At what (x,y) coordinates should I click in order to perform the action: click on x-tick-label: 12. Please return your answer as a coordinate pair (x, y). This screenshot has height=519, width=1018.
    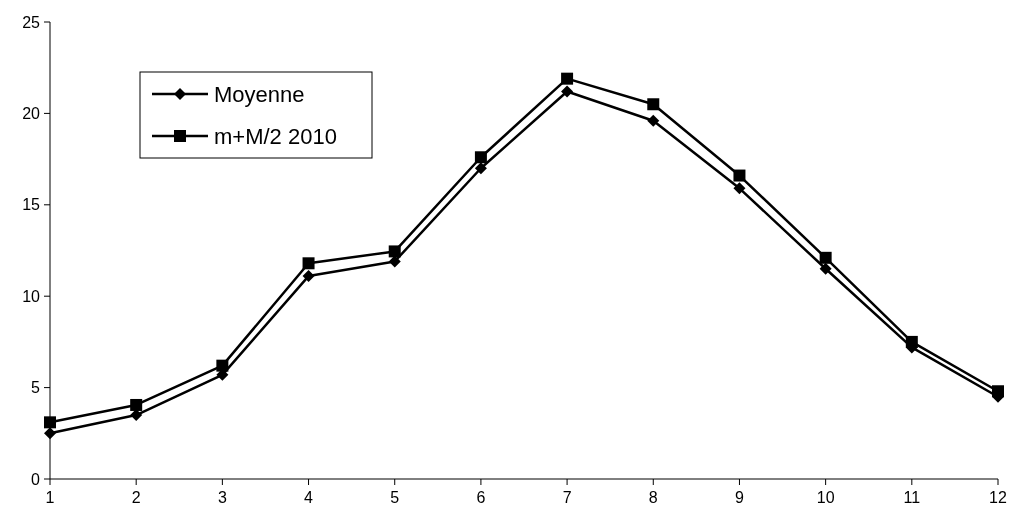
    Looking at the image, I should click on (998, 497).